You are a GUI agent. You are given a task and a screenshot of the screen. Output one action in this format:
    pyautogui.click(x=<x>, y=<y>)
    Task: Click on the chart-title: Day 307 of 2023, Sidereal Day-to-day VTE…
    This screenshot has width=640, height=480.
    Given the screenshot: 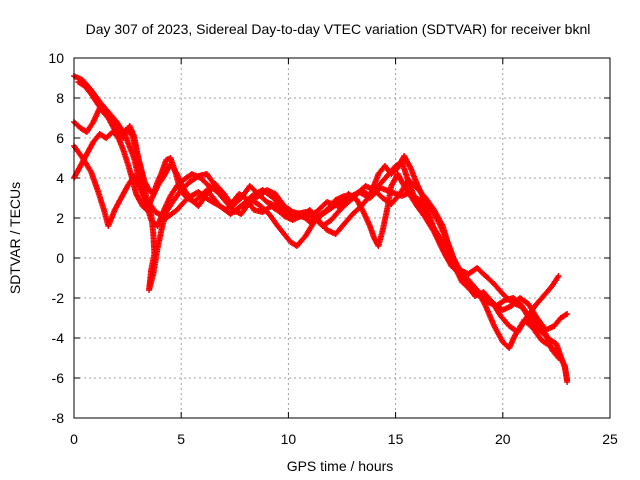 What is the action you would take?
    pyautogui.click(x=338, y=29)
    